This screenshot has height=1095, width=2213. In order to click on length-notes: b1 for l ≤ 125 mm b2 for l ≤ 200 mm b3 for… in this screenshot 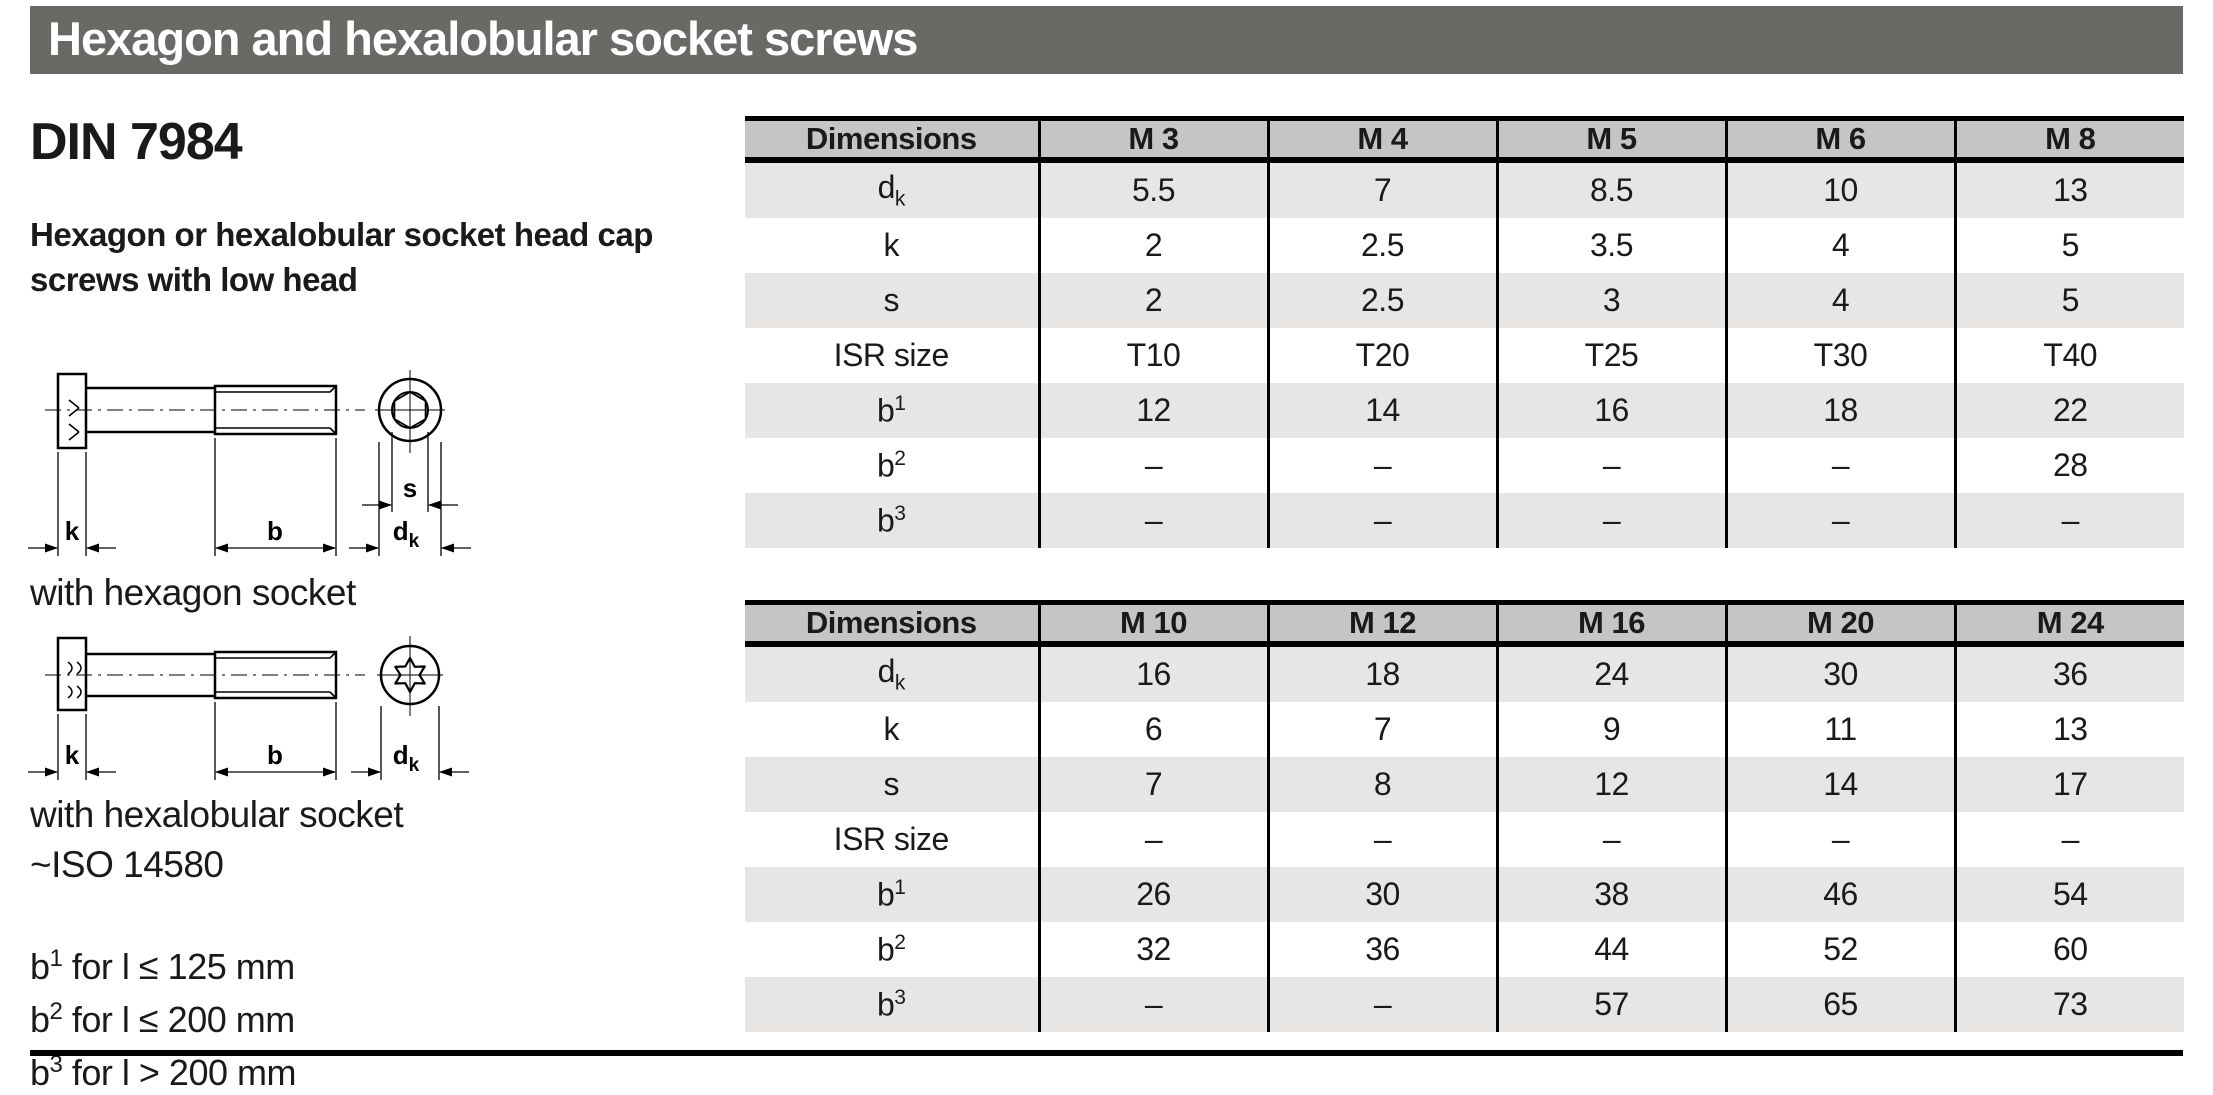, I will do `click(163, 1015)`.